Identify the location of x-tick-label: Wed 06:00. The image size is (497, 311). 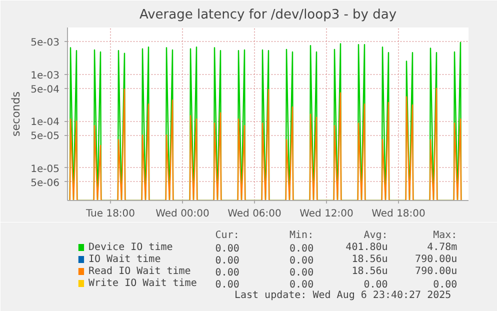
(255, 214).